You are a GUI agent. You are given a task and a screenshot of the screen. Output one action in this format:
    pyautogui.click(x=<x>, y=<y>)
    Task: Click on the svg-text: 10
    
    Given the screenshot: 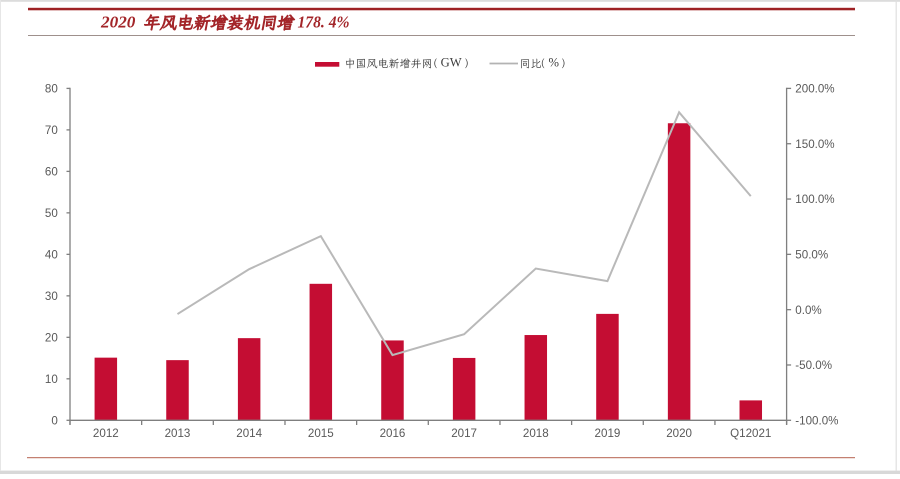 What is the action you would take?
    pyautogui.click(x=51, y=379)
    